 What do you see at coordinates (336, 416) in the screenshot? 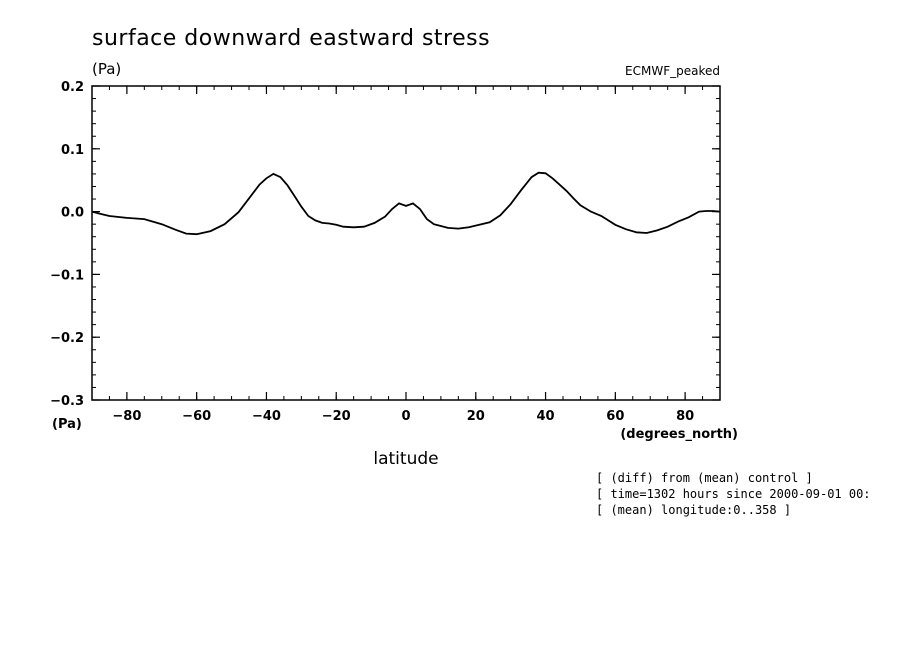
I see `x-tick-label: −20` at bounding box center [336, 416].